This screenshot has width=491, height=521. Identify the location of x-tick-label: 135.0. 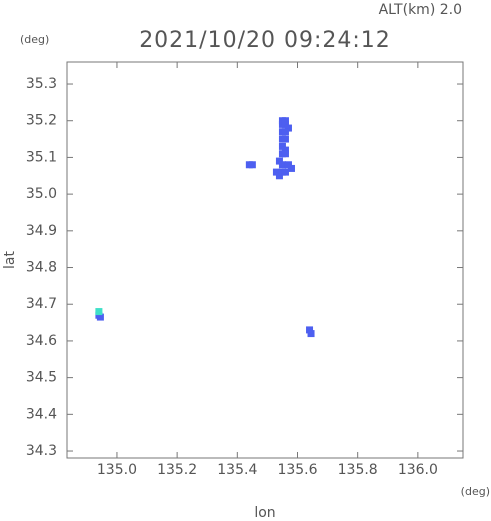
(117, 470).